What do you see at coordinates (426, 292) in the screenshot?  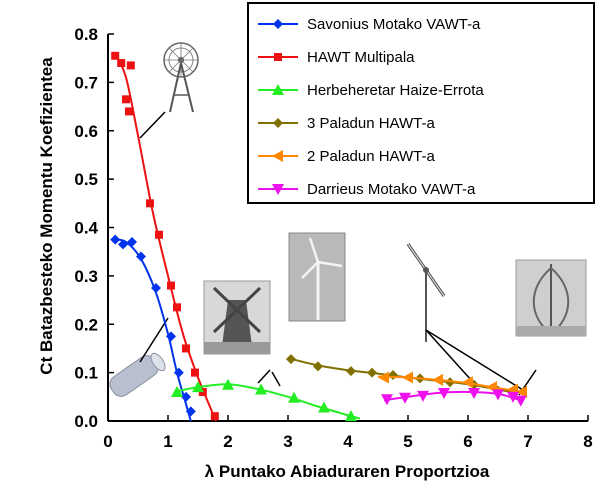 I see `two-blade-turbine-image` at bounding box center [426, 292].